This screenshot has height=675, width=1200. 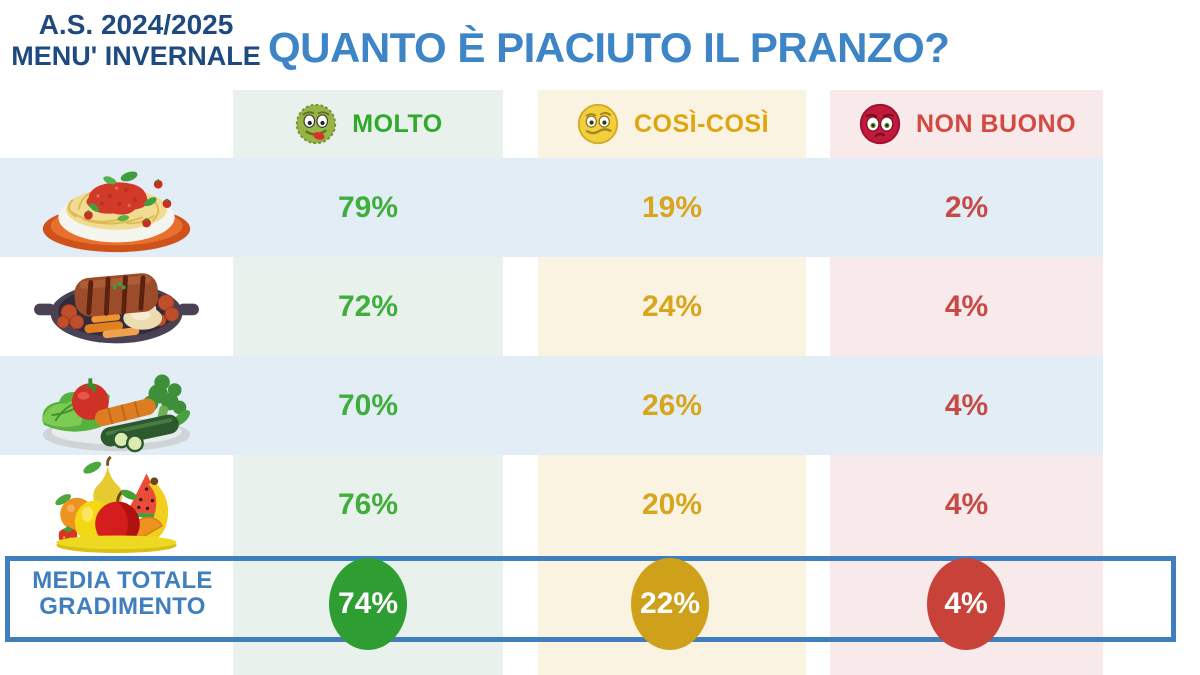 I want to click on column-header-molto: MOLTO, so click(x=368, y=124).